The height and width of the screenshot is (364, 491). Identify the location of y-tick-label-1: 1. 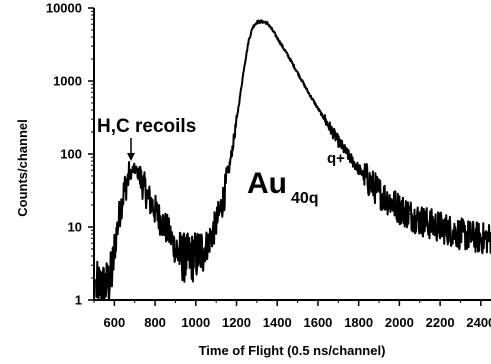
(78, 300).